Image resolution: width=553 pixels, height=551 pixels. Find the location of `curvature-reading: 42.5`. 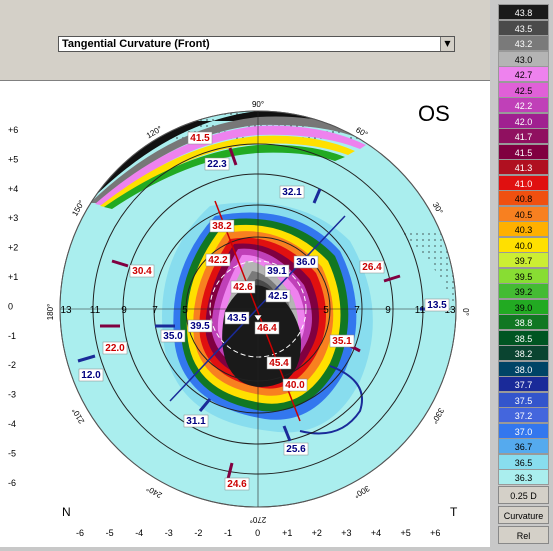

curvature-reading: 42.5 is located at coordinates (278, 296).